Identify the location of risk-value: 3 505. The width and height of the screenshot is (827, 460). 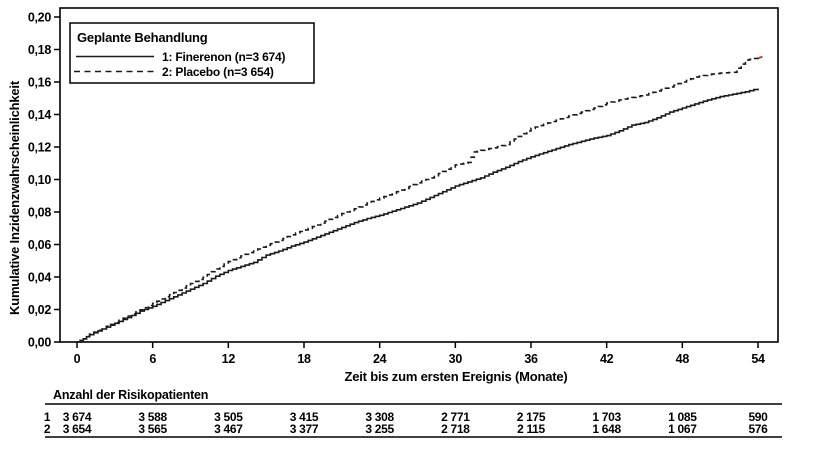
(228, 417).